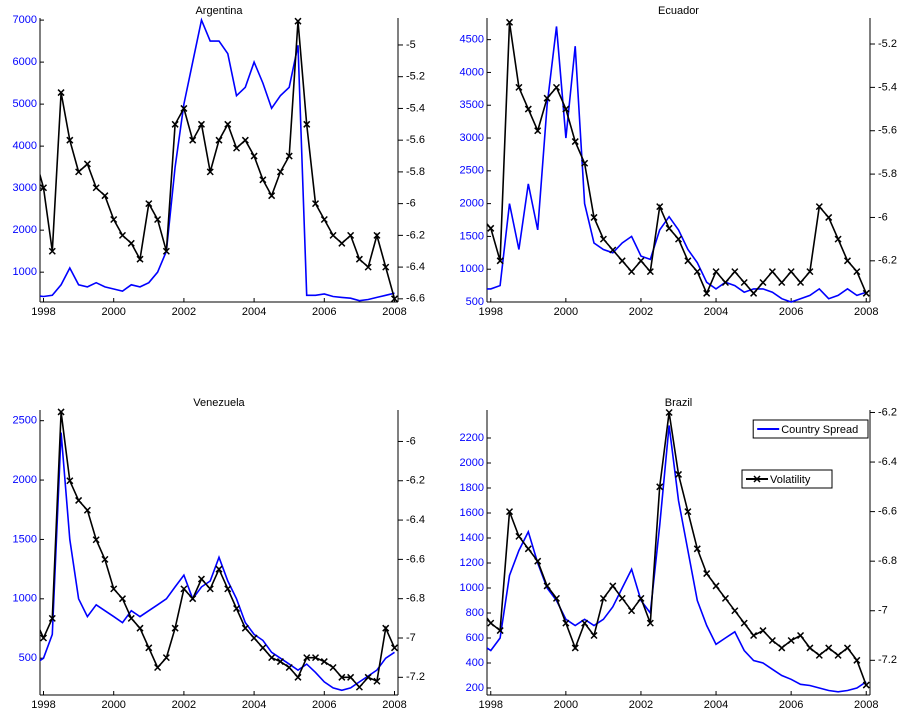 The height and width of the screenshot is (717, 898). Describe the element at coordinates (472, 488) in the screenshot. I see `y-tick-label: 1800` at that location.